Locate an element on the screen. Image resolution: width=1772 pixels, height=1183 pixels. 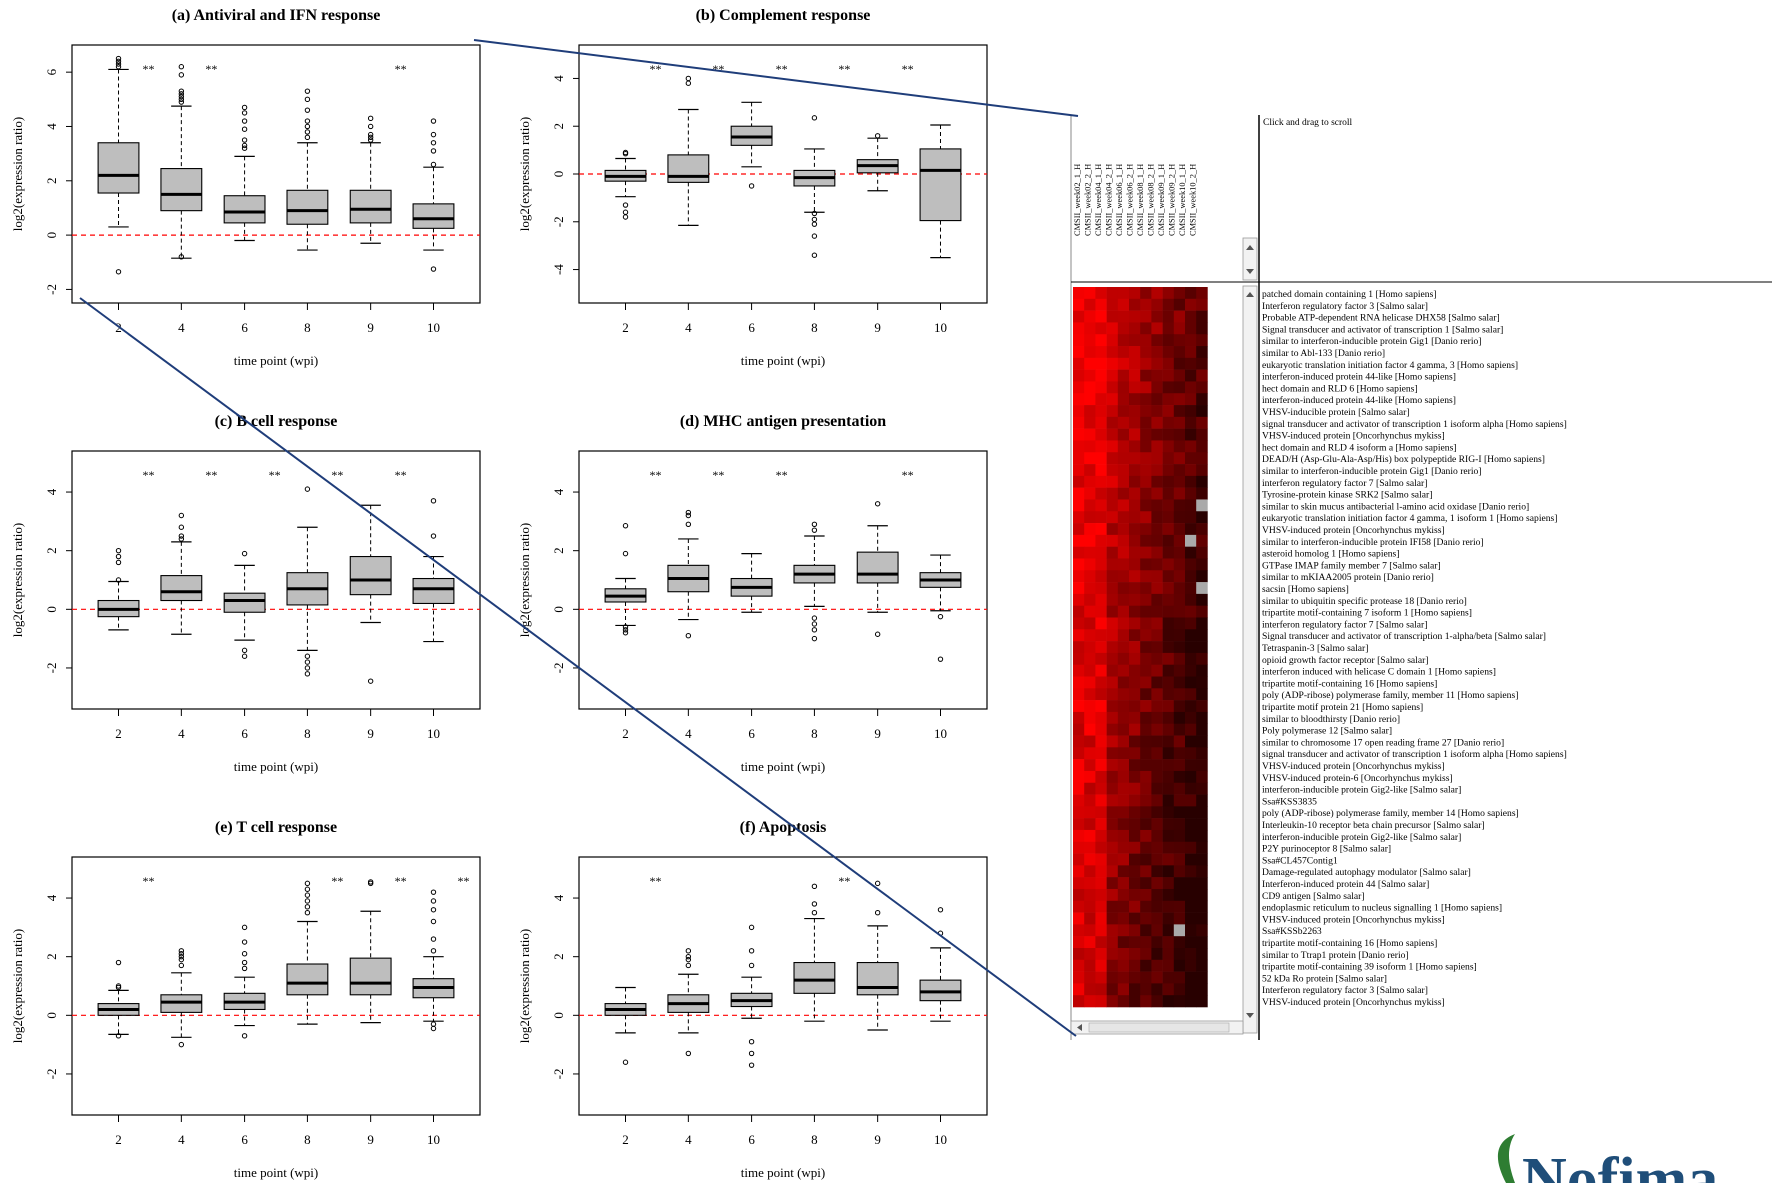
scroll-left-arrow-icon is located at coordinates (1079, 1027).